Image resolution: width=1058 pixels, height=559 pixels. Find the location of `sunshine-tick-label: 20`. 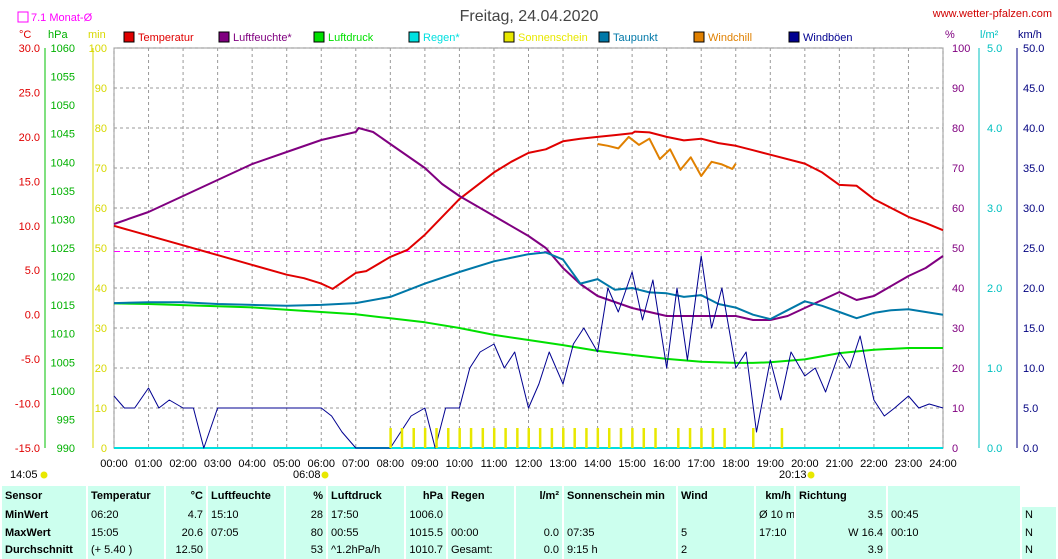

sunshine-tick-label: 20 is located at coordinates (101, 369).